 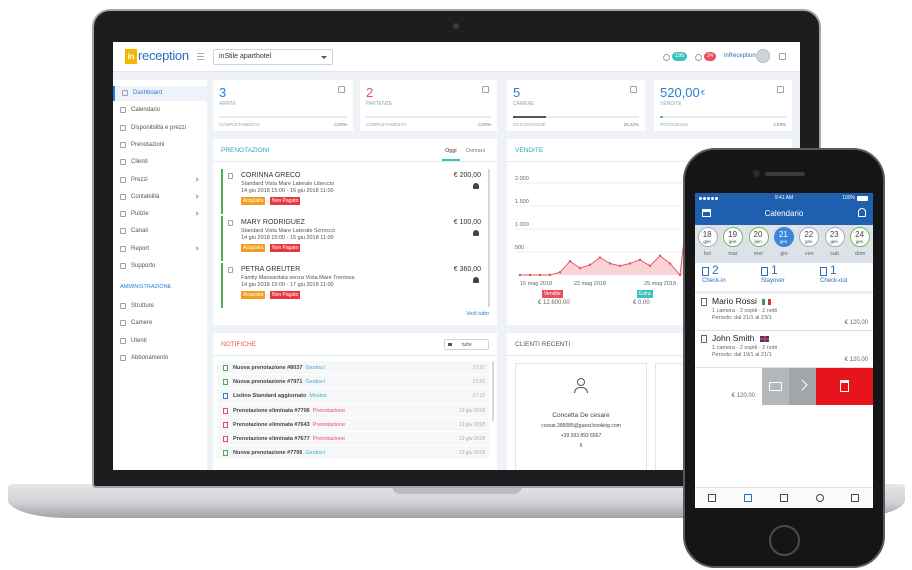 I want to click on sidebar-item: Contabilità, so click(x=160, y=197).